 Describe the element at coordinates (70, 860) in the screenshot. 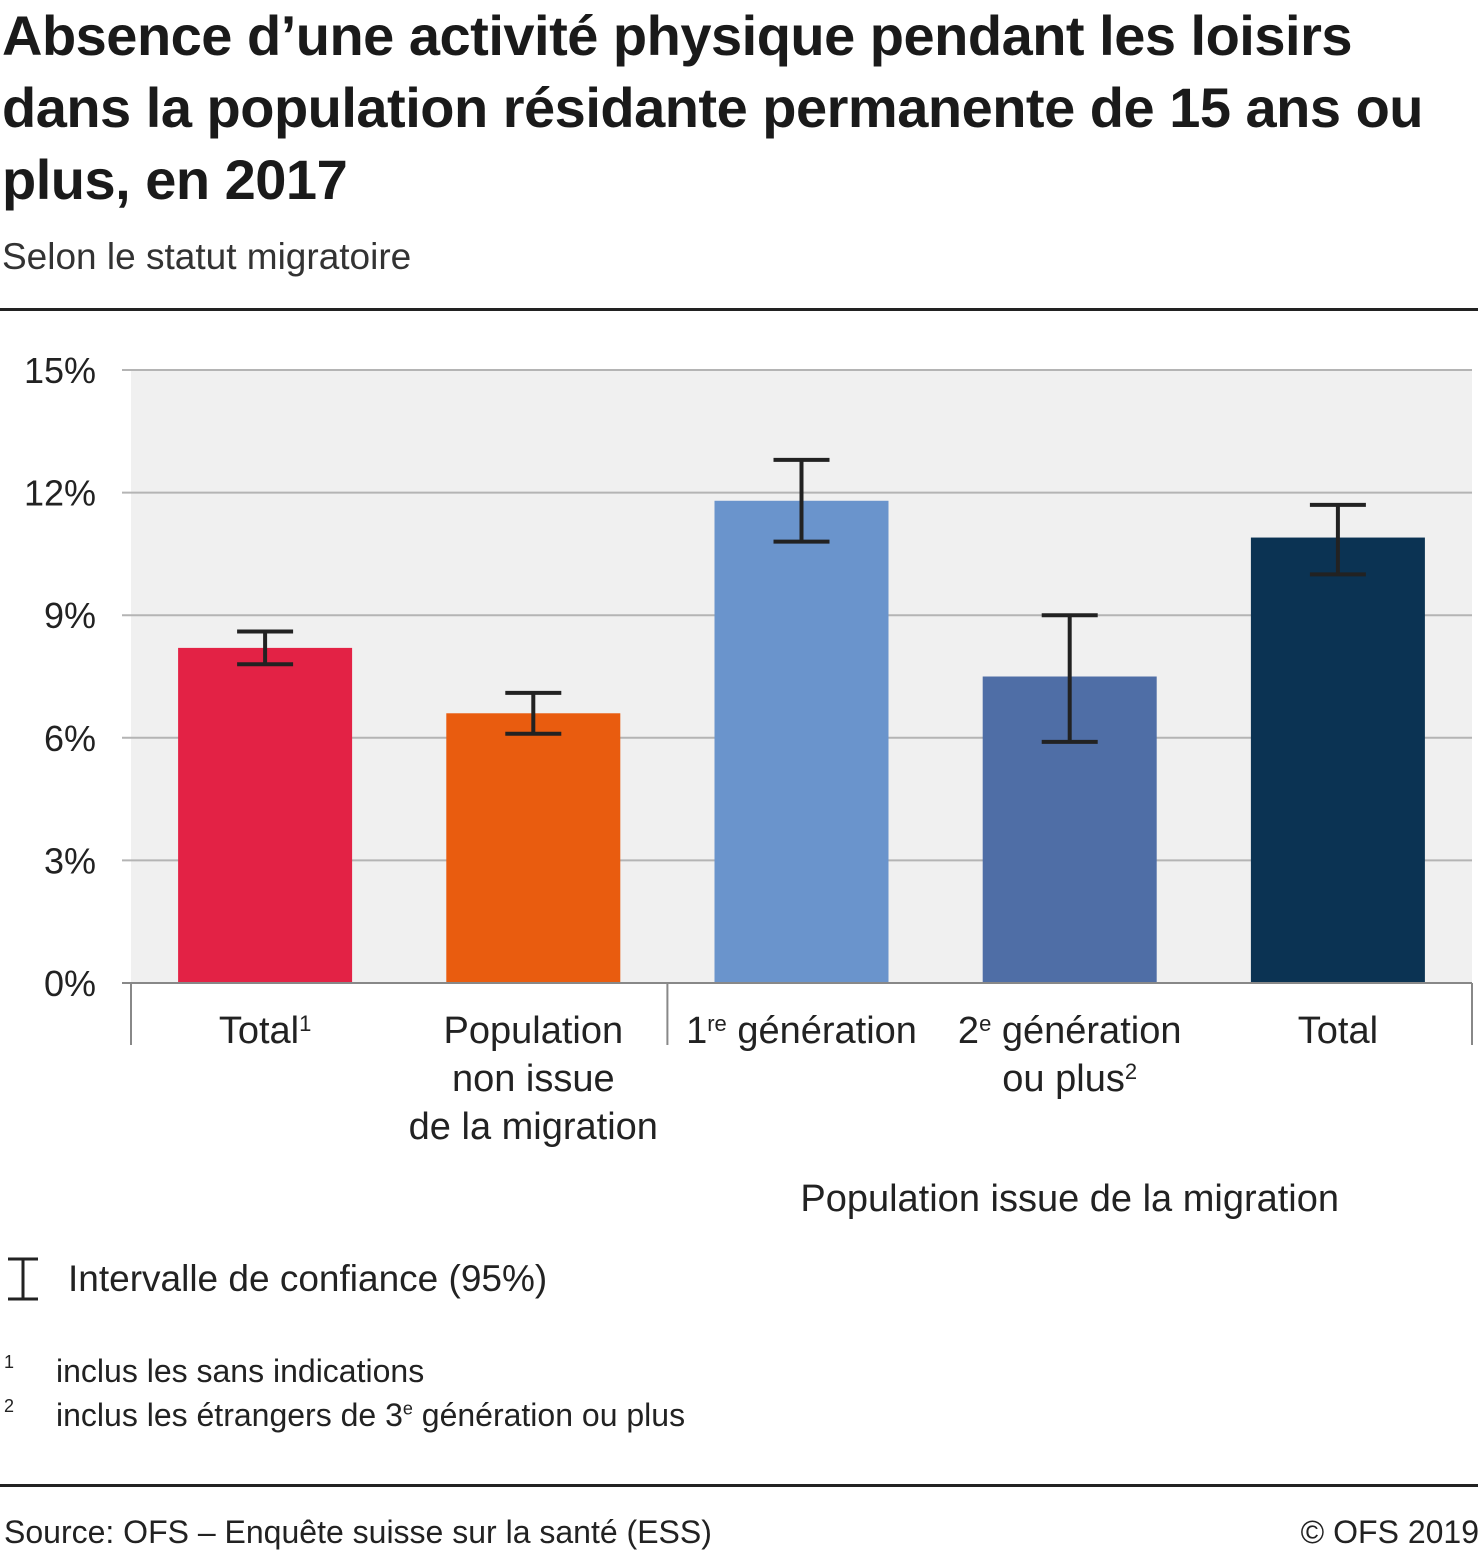

I see `y-tick-label: 3%` at that location.